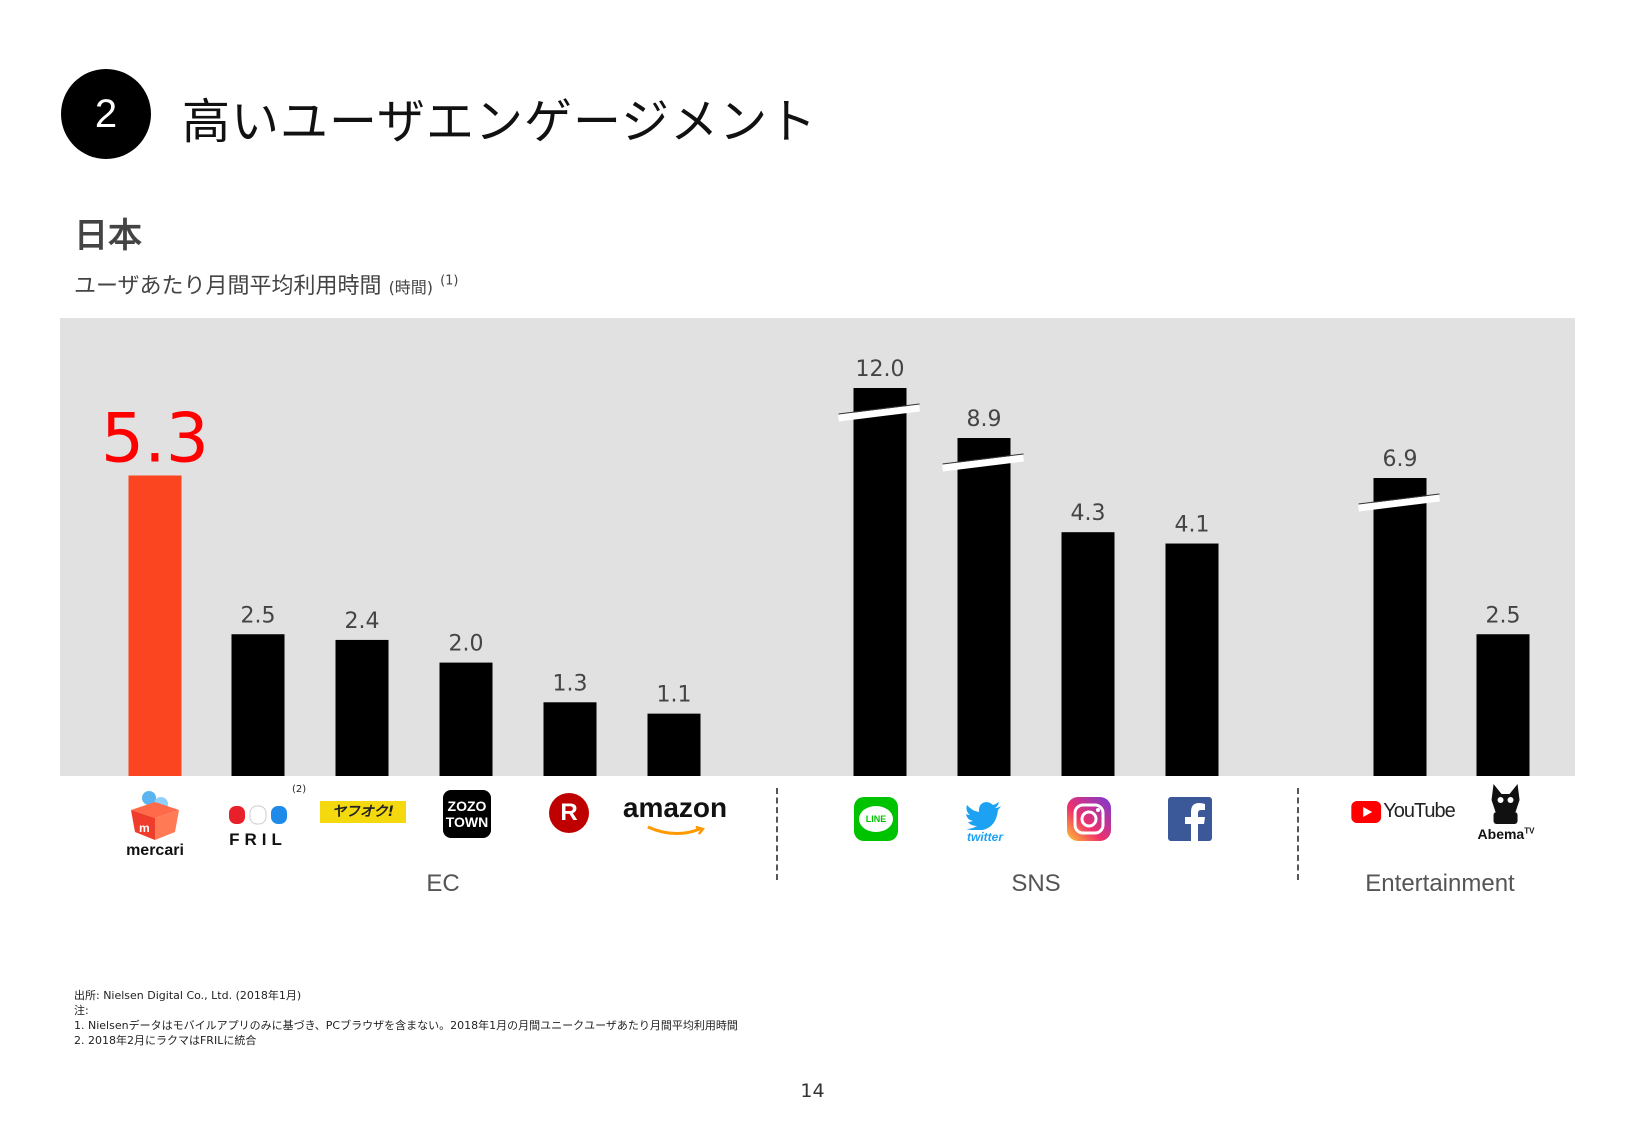 The height and width of the screenshot is (1125, 1625). What do you see at coordinates (1440, 883) in the screenshot?
I see `group-label-entertainment: Entertainment` at bounding box center [1440, 883].